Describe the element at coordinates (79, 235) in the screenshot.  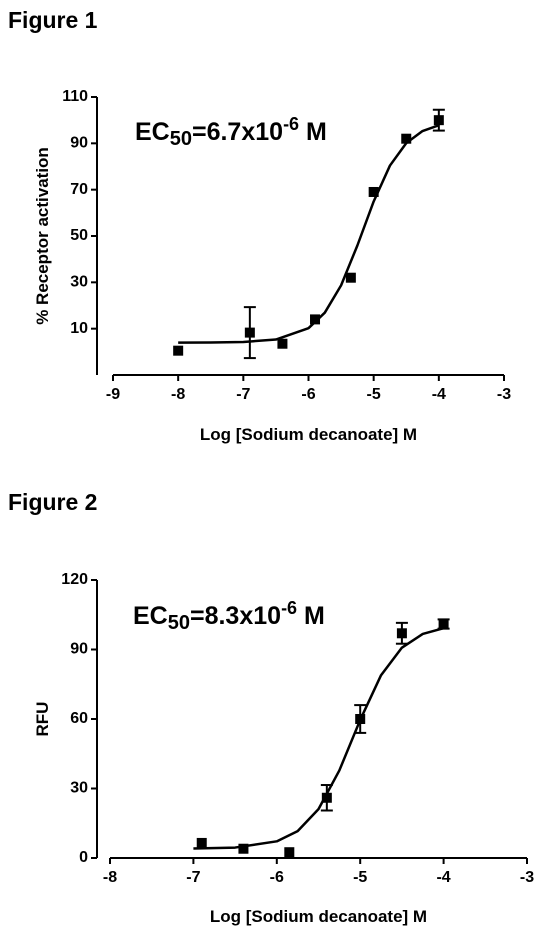
I see `y-tick-label: 50` at that location.